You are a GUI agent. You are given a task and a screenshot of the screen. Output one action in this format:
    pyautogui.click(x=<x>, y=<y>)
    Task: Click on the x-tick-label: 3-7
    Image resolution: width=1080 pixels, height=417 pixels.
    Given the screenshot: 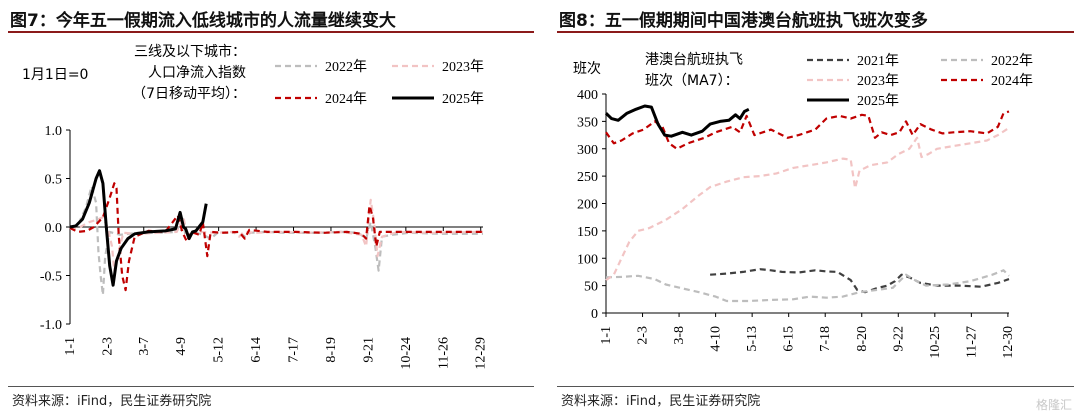 What is the action you would take?
    pyautogui.click(x=144, y=346)
    